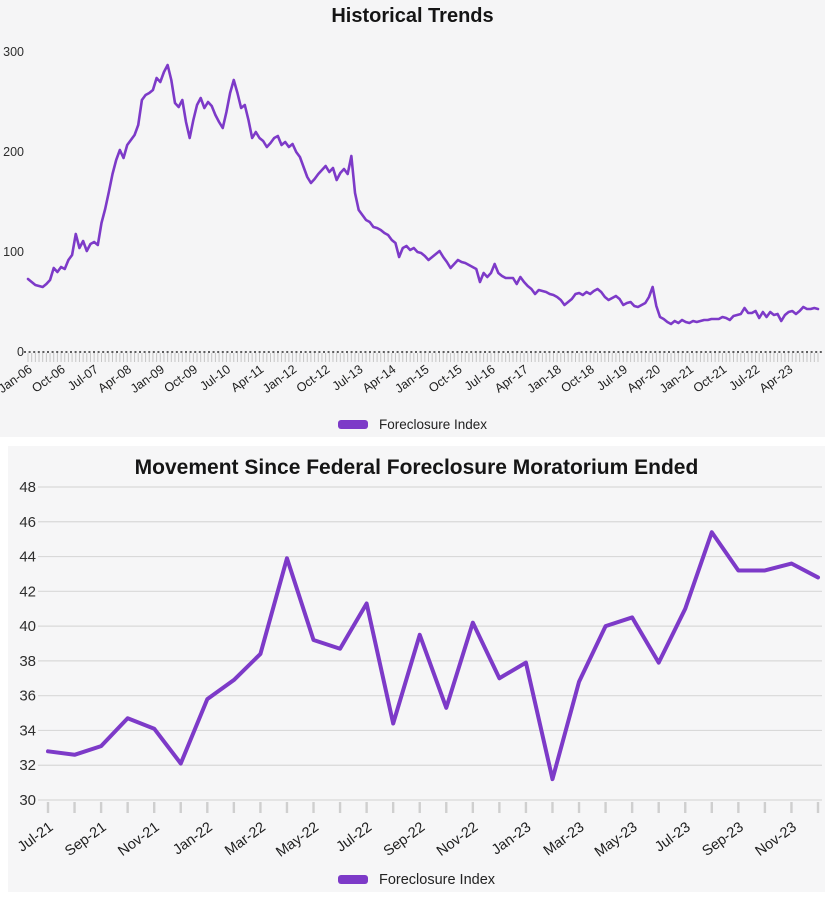 The height and width of the screenshot is (899, 825). I want to click on x-tick-label: Jan-23, so click(511, 838).